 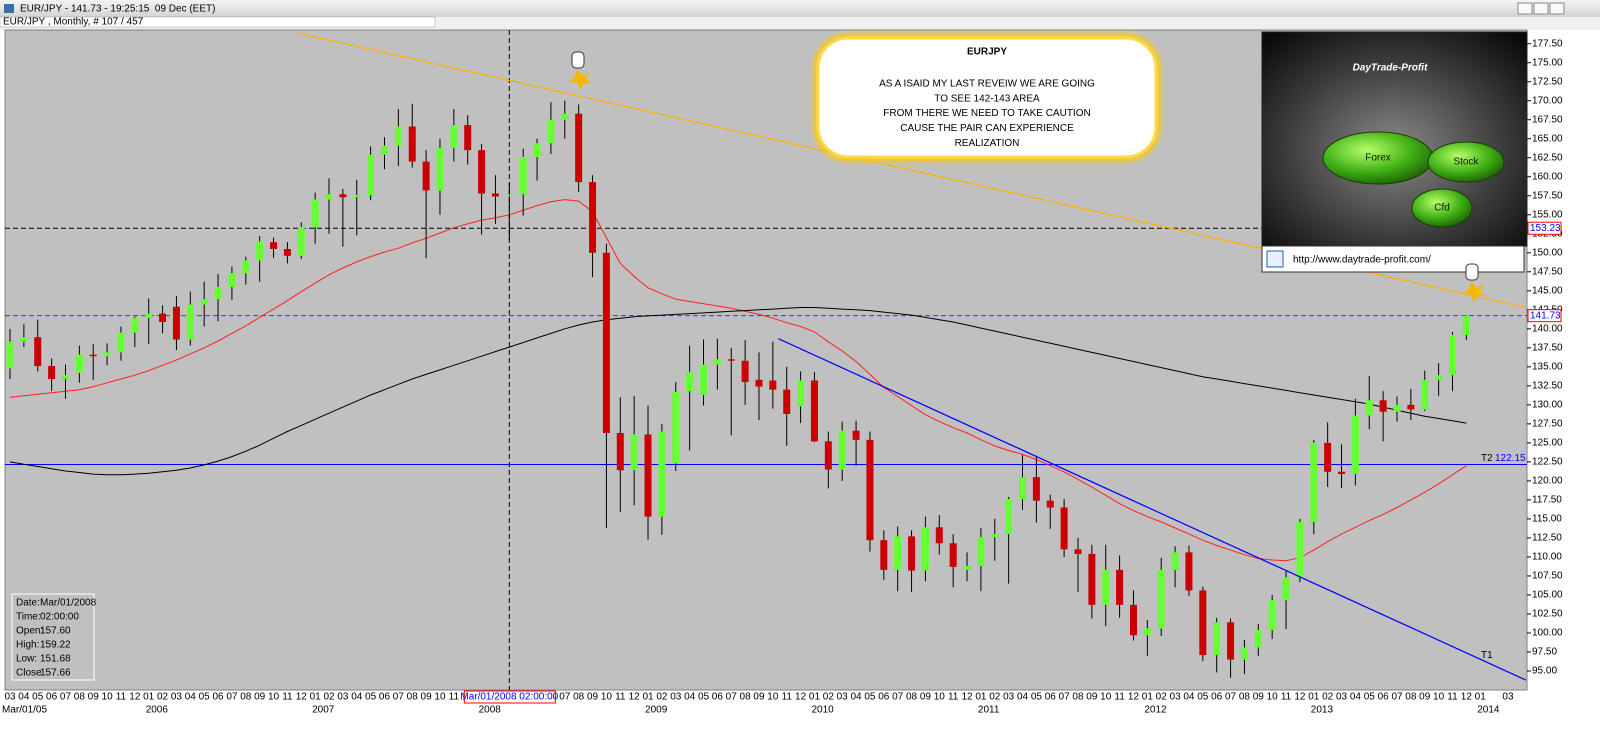 What do you see at coordinates (1525, 8) in the screenshot?
I see `minimize-button` at bounding box center [1525, 8].